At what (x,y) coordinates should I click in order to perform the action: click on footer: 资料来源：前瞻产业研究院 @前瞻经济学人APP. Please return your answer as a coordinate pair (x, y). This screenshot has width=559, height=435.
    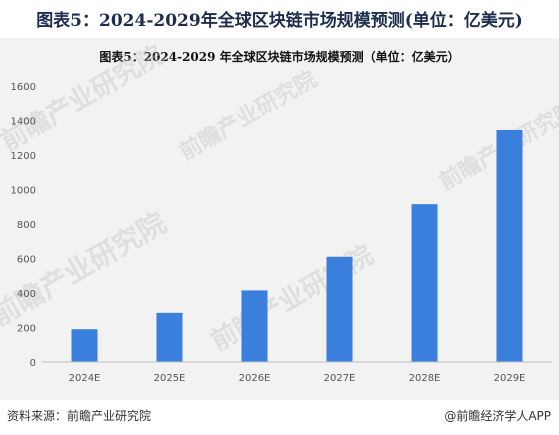
    Looking at the image, I should click on (279, 418).